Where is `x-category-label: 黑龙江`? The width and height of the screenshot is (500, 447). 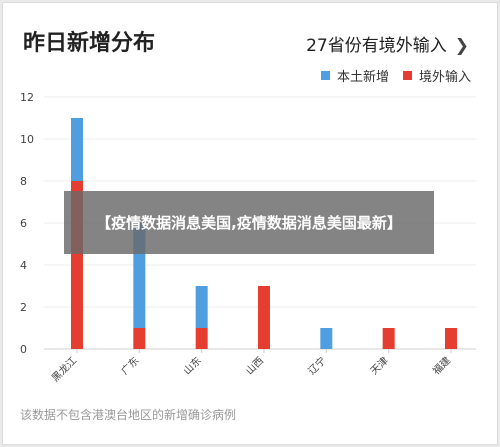
x-category-label: 黑龙江 is located at coordinates (64, 369).